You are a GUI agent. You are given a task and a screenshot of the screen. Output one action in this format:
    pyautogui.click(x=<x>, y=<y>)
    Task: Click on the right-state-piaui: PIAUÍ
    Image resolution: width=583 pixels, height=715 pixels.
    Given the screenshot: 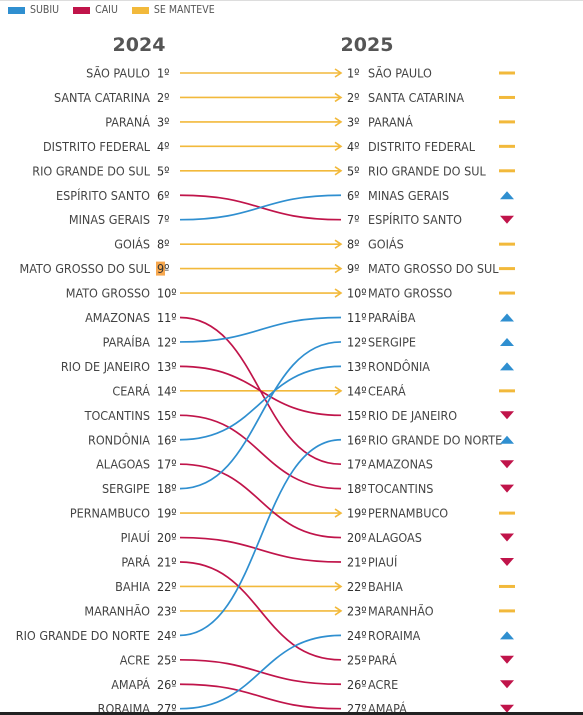 What is the action you would take?
    pyautogui.click(x=382, y=562)
    